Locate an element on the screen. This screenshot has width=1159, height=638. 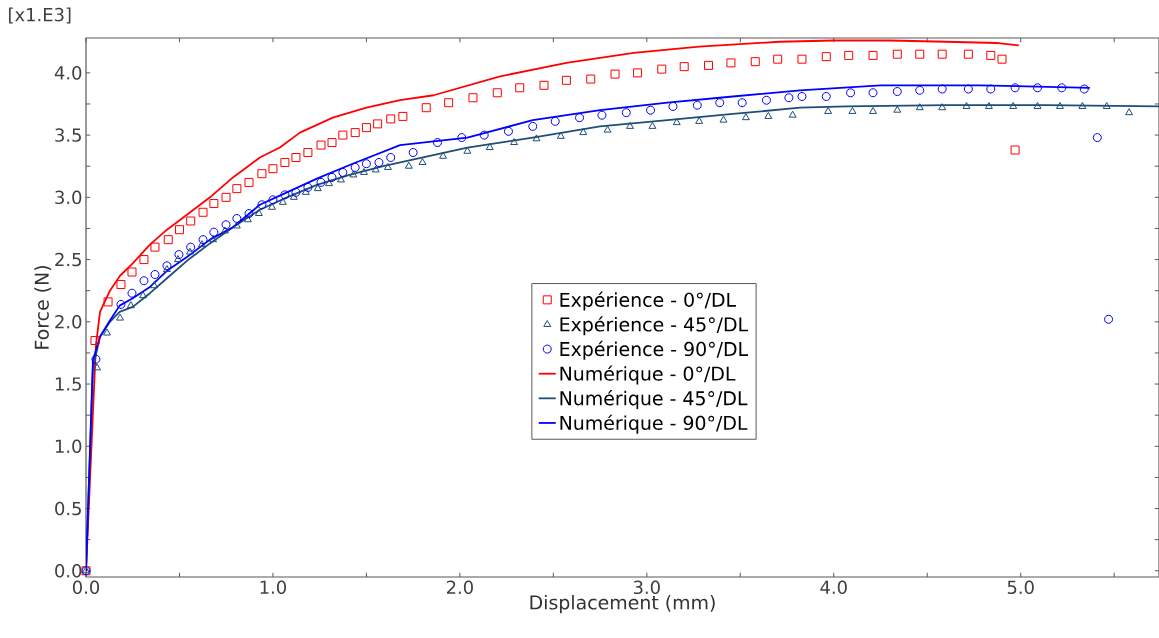
y-tick-label: 2.0 is located at coordinates (68, 322).